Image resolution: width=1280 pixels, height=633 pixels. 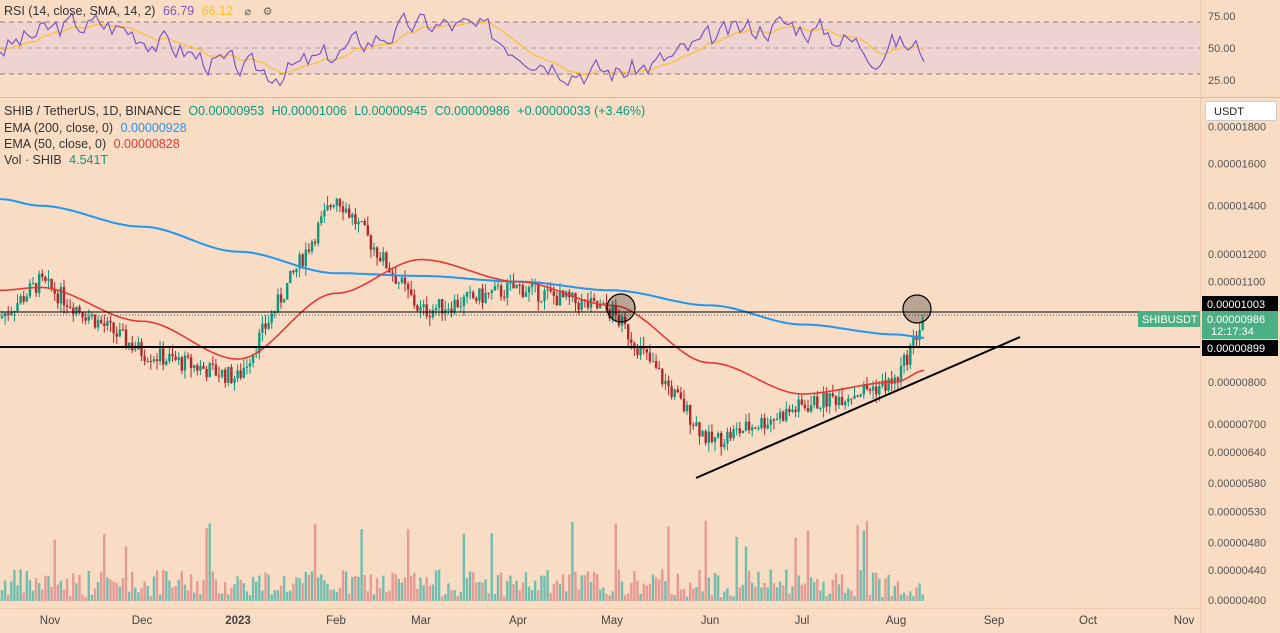 What do you see at coordinates (80, 11) in the screenshot?
I see `rsi-title: RSI (14, close, SMA, 14, 2)` at bounding box center [80, 11].